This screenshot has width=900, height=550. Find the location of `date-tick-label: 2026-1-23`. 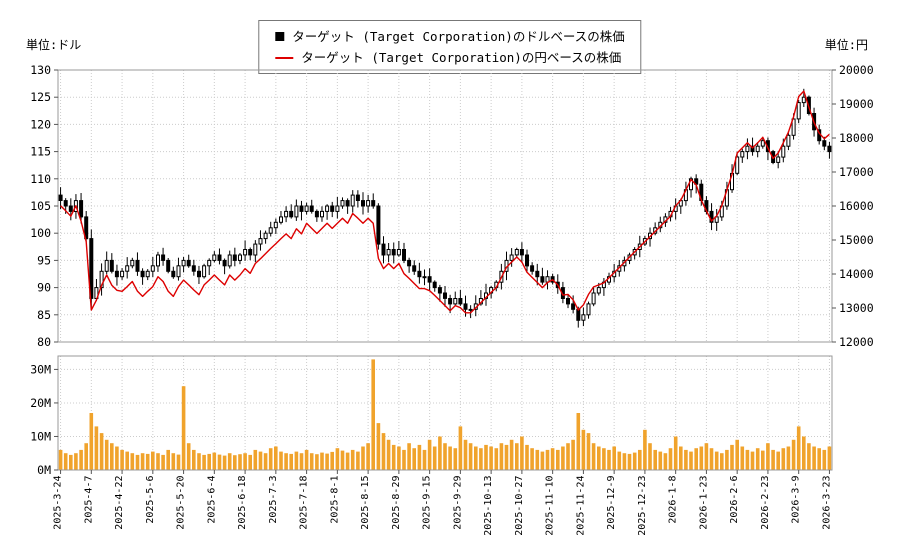

date-tick-label: 2026-1-23 is located at coordinates (703, 503).